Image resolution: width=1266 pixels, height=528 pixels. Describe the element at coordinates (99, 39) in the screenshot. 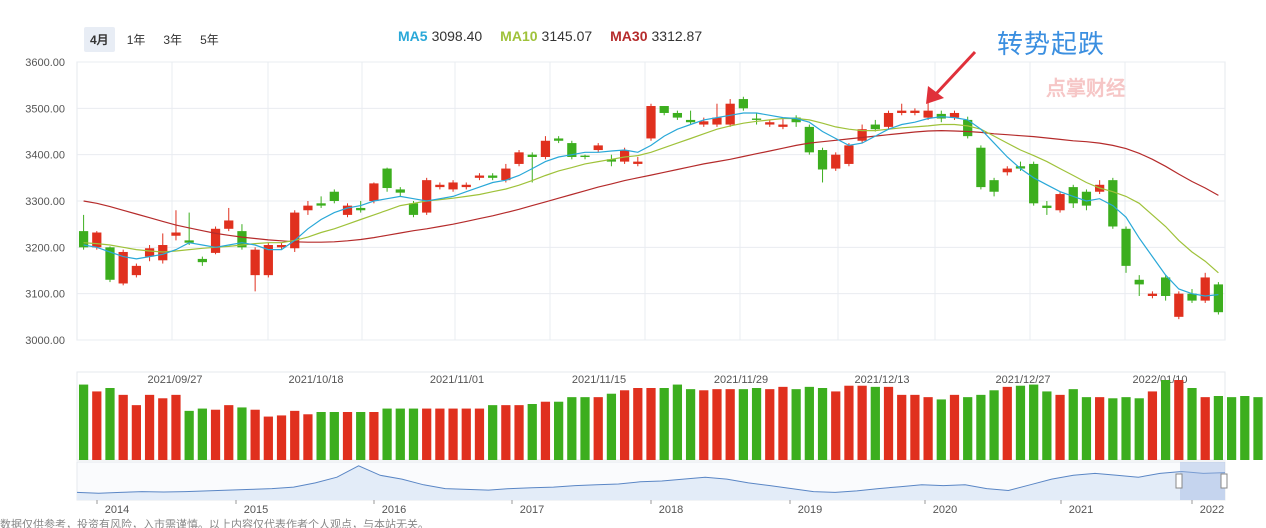

I see `tab-0: 4月` at that location.